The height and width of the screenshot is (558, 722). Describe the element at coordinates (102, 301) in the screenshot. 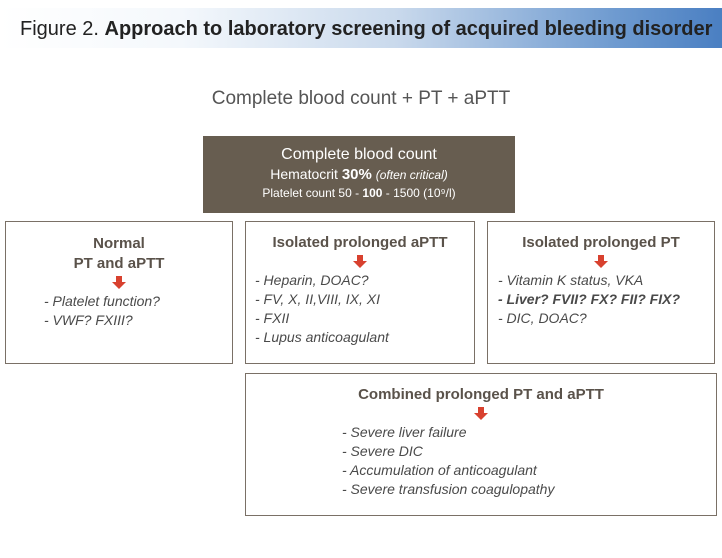

I see `list-item: - Platelet function?` at that location.